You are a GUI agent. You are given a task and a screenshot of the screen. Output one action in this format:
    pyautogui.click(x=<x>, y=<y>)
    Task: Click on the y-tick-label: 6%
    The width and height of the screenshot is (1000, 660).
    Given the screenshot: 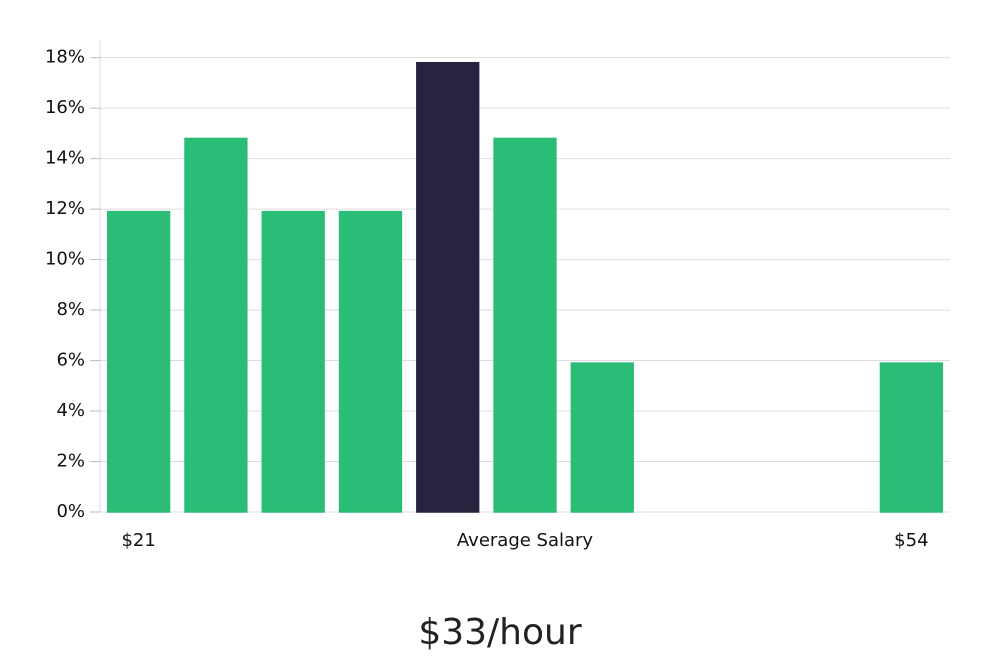 What is the action you would take?
    pyautogui.click(x=70, y=360)
    